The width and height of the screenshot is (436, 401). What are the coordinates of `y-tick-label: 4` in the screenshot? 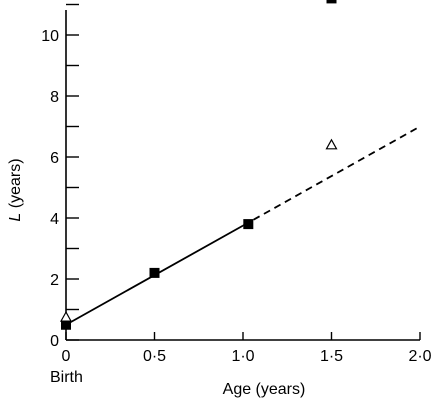 It's located at (54, 219).